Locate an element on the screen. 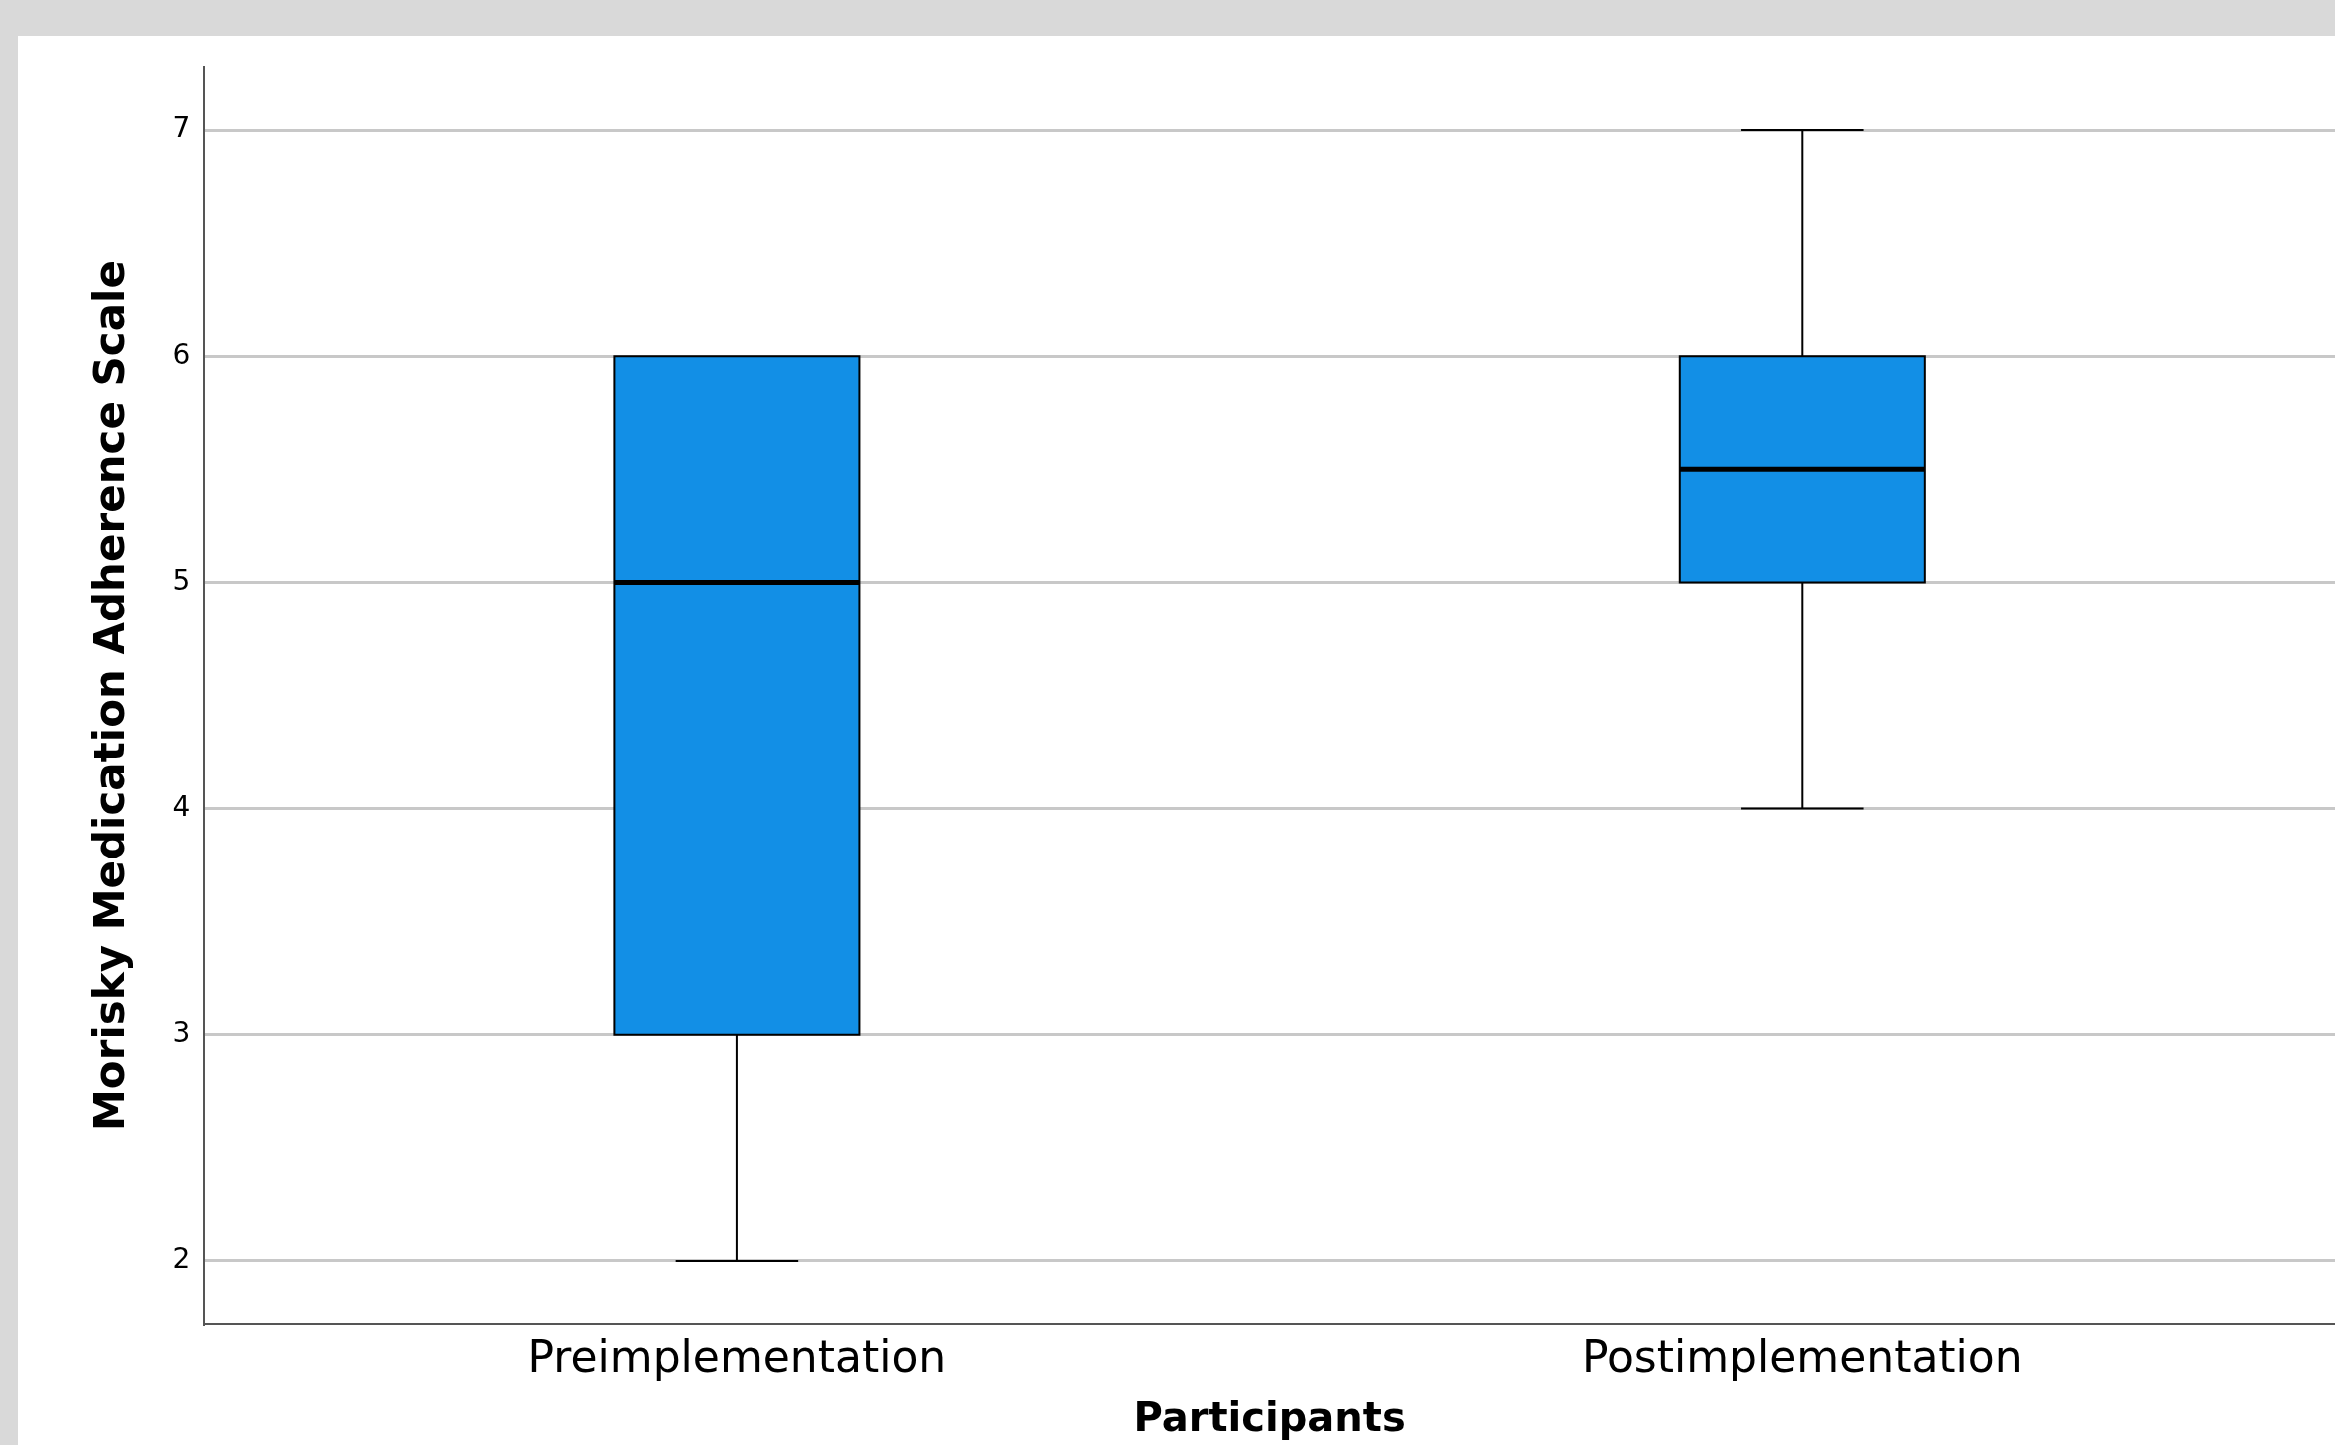  y-axis-title: Morisky Medication Adherence Scale is located at coordinates (110, 695).